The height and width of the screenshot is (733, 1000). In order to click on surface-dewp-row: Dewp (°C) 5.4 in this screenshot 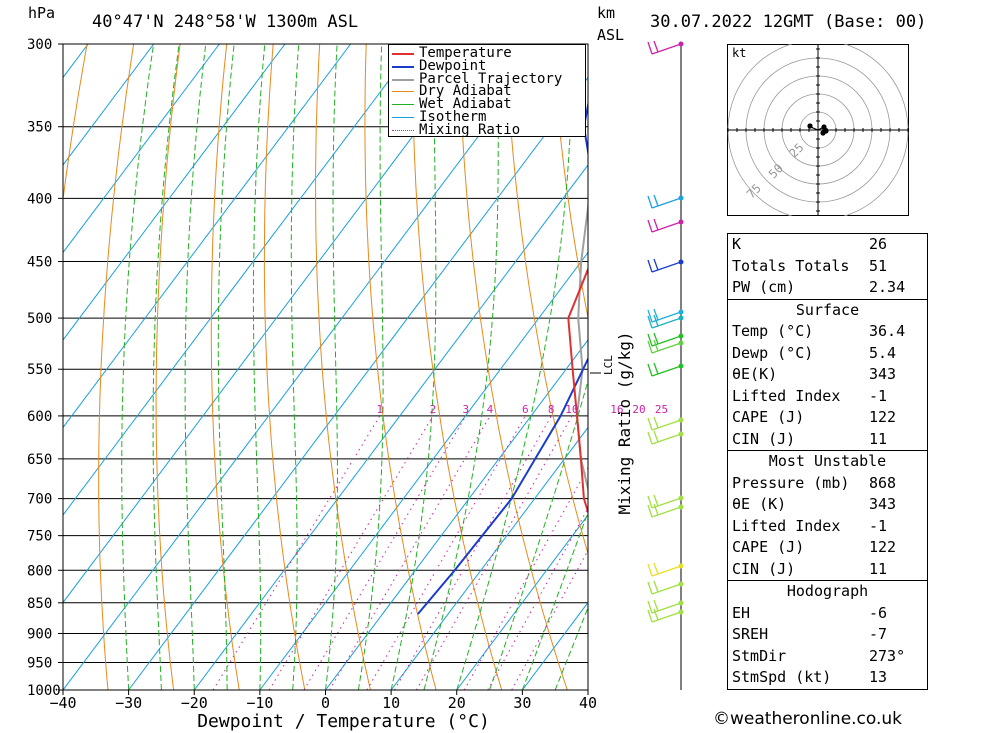, I will do `click(814, 352)`.